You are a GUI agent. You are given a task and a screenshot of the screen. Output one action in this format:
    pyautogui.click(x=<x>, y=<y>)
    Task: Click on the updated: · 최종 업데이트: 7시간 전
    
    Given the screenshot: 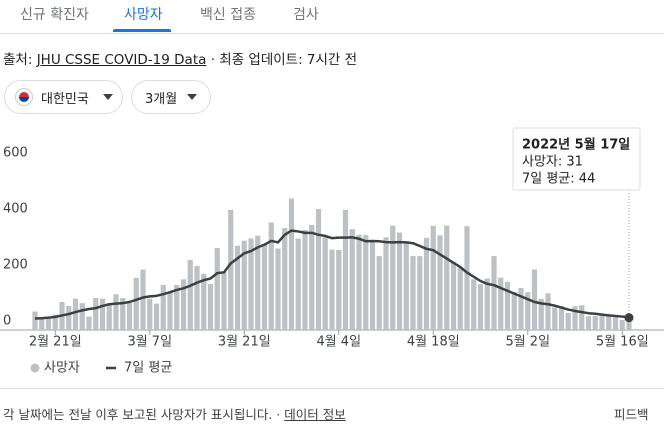 What is the action you would take?
    pyautogui.click(x=284, y=60)
    